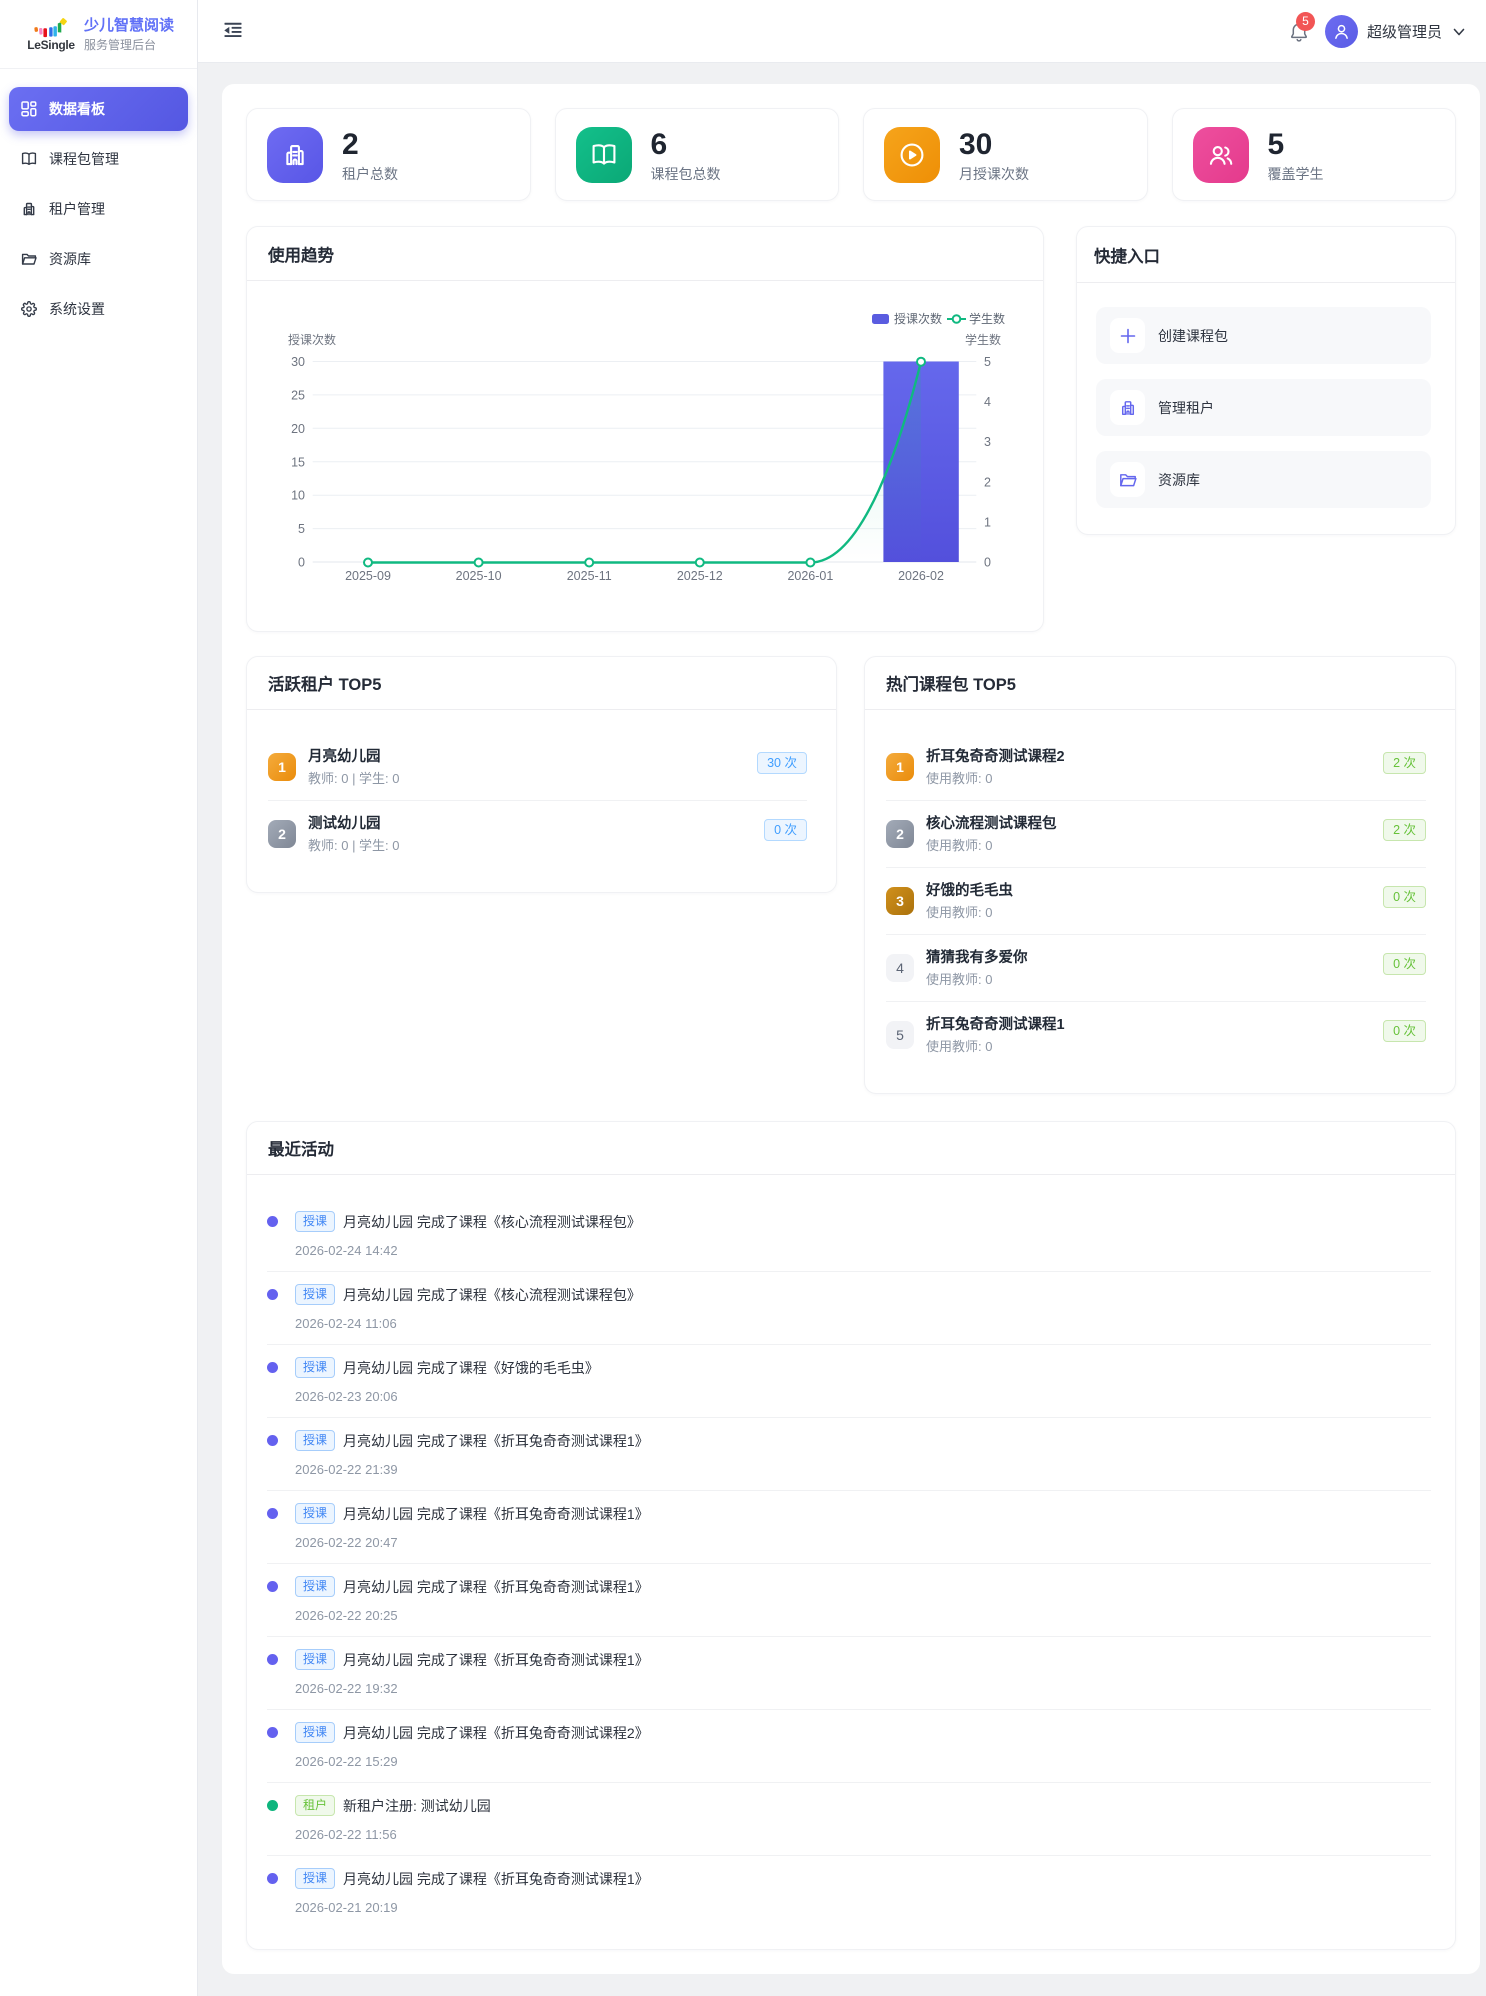 The height and width of the screenshot is (1996, 1486). What do you see at coordinates (298, 395) in the screenshot?
I see `svg-text: 25` at bounding box center [298, 395].